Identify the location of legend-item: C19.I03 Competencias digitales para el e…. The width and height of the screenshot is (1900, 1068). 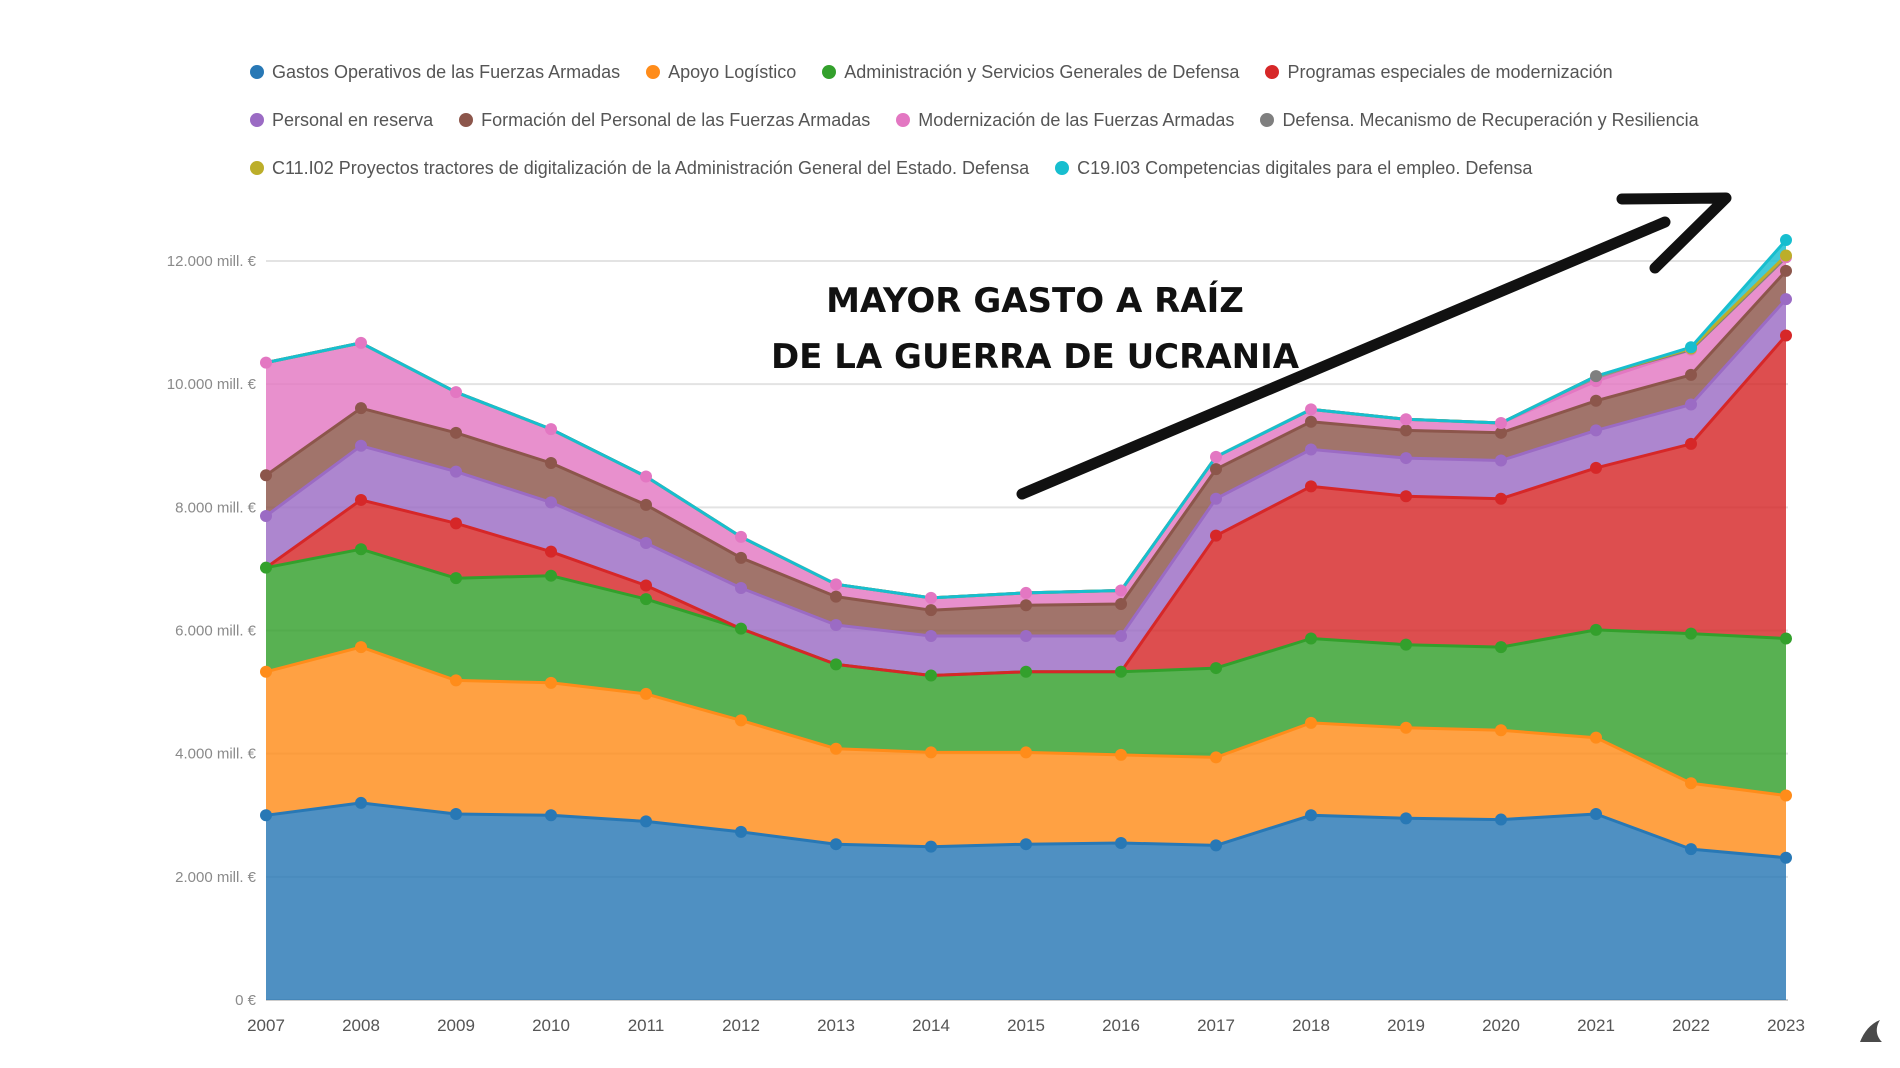
(1293, 168).